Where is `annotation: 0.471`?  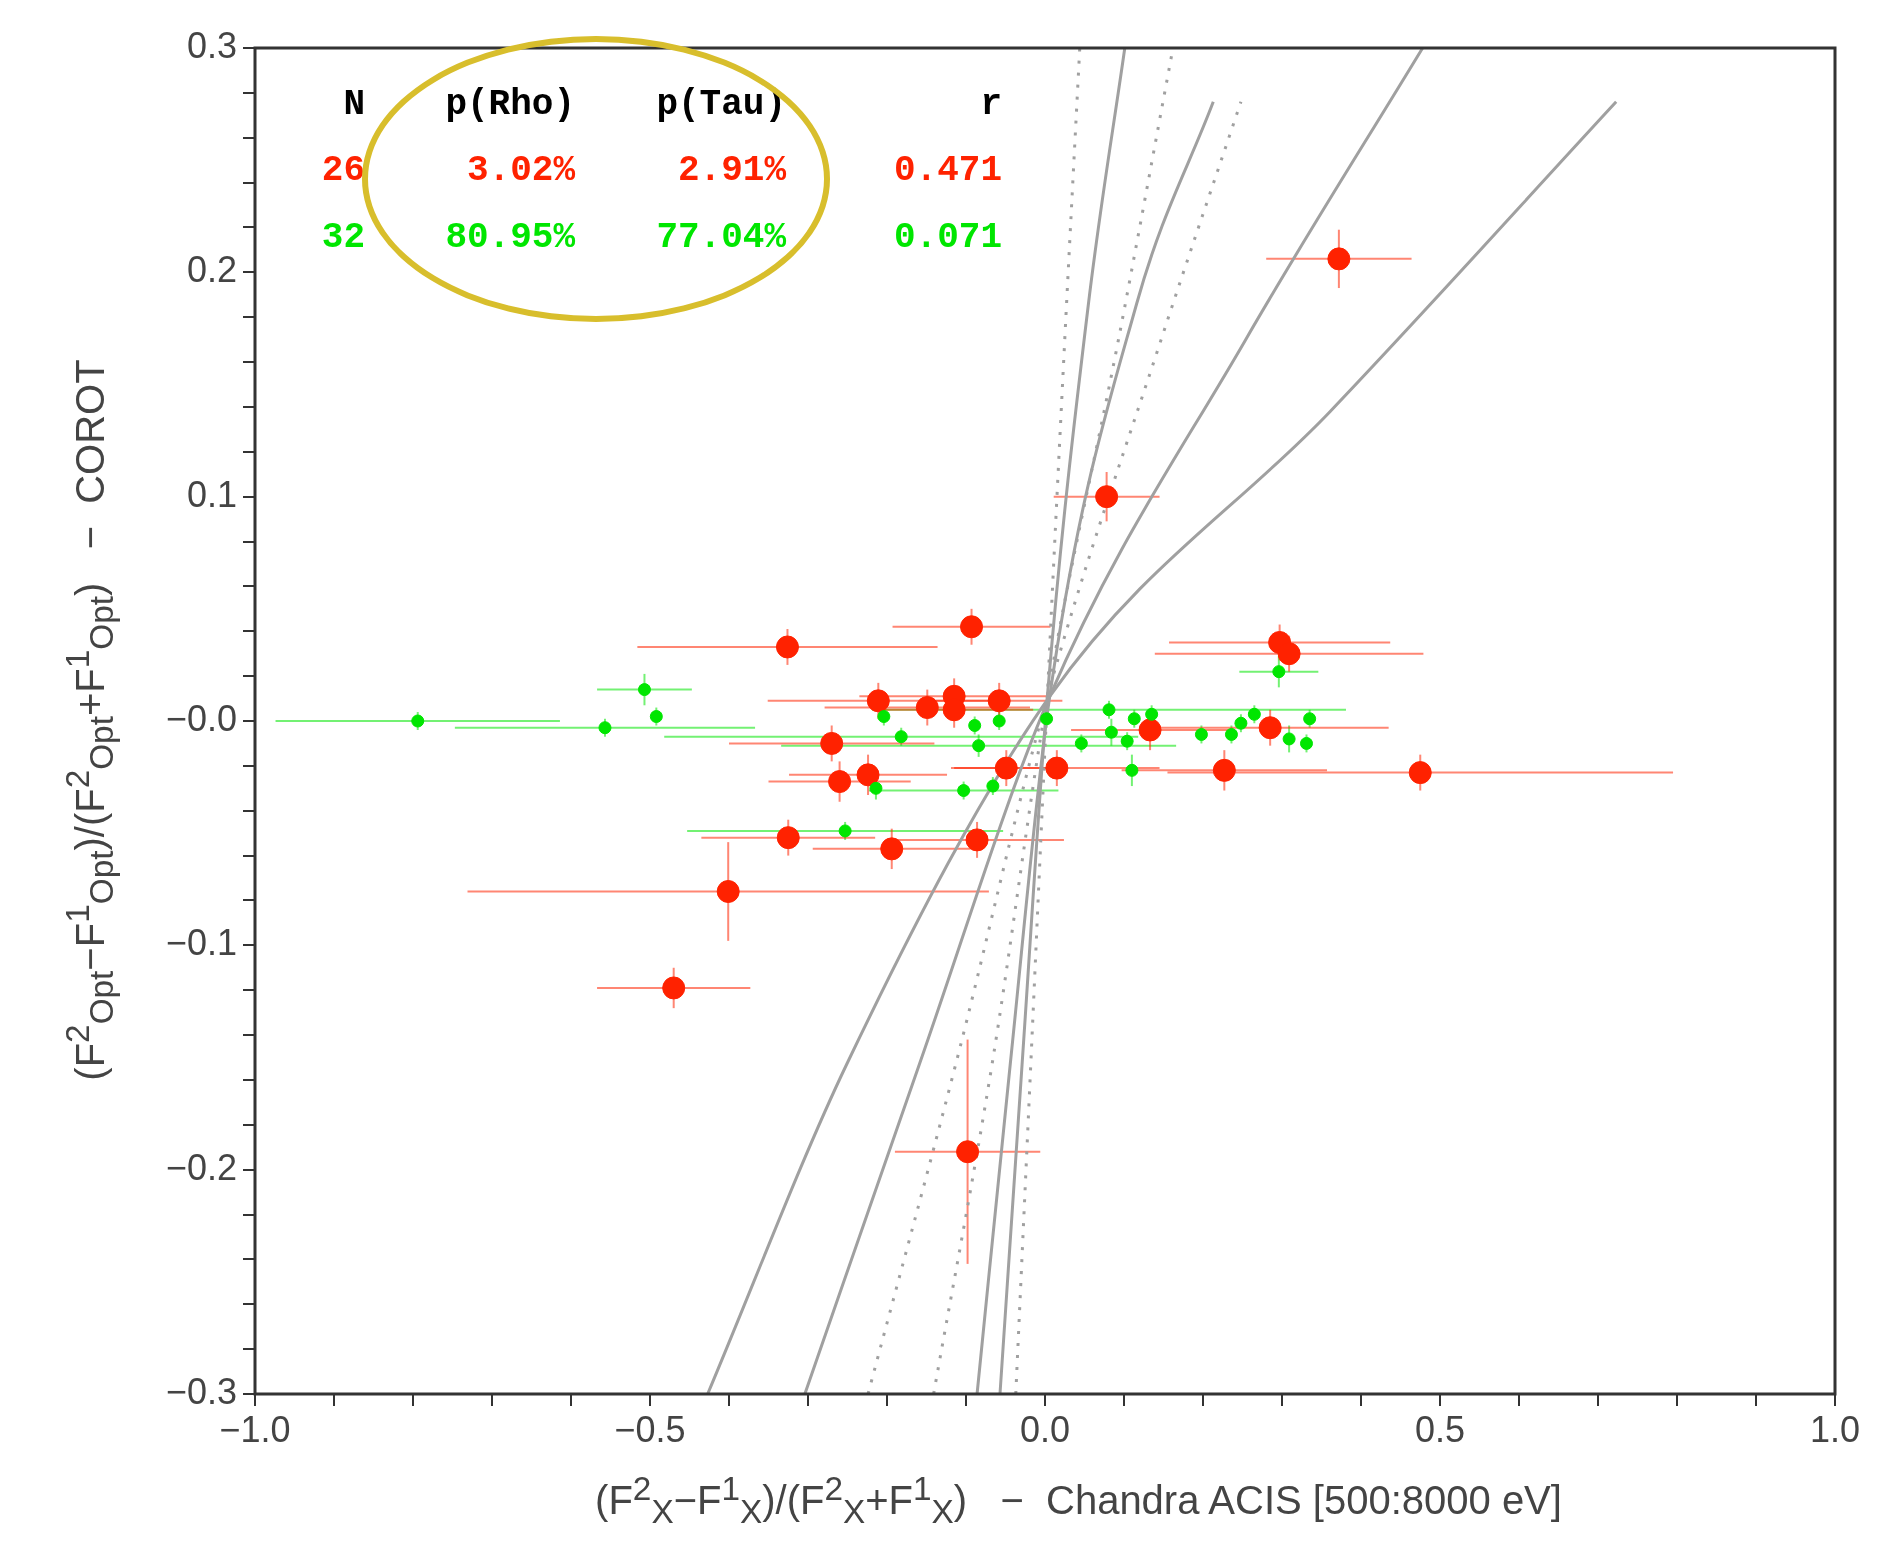
annotation: 0.471 is located at coordinates (947, 171).